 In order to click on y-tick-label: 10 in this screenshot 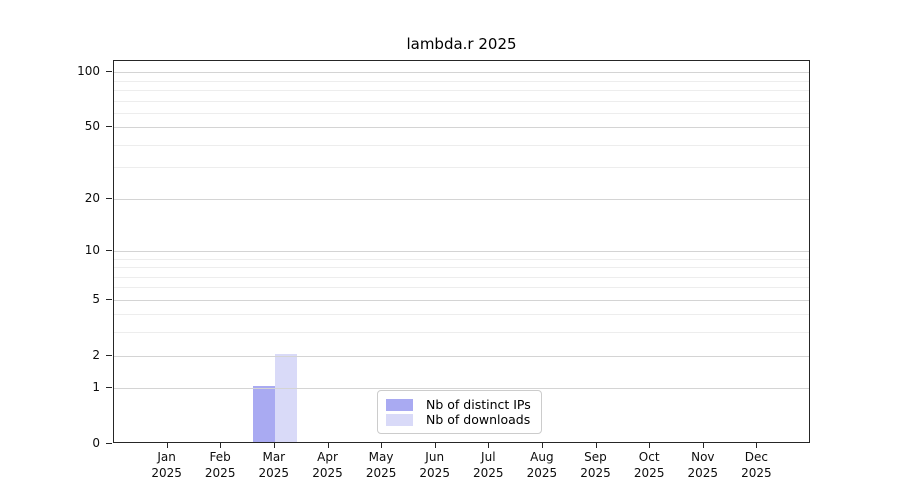, I will do `click(92, 249)`.